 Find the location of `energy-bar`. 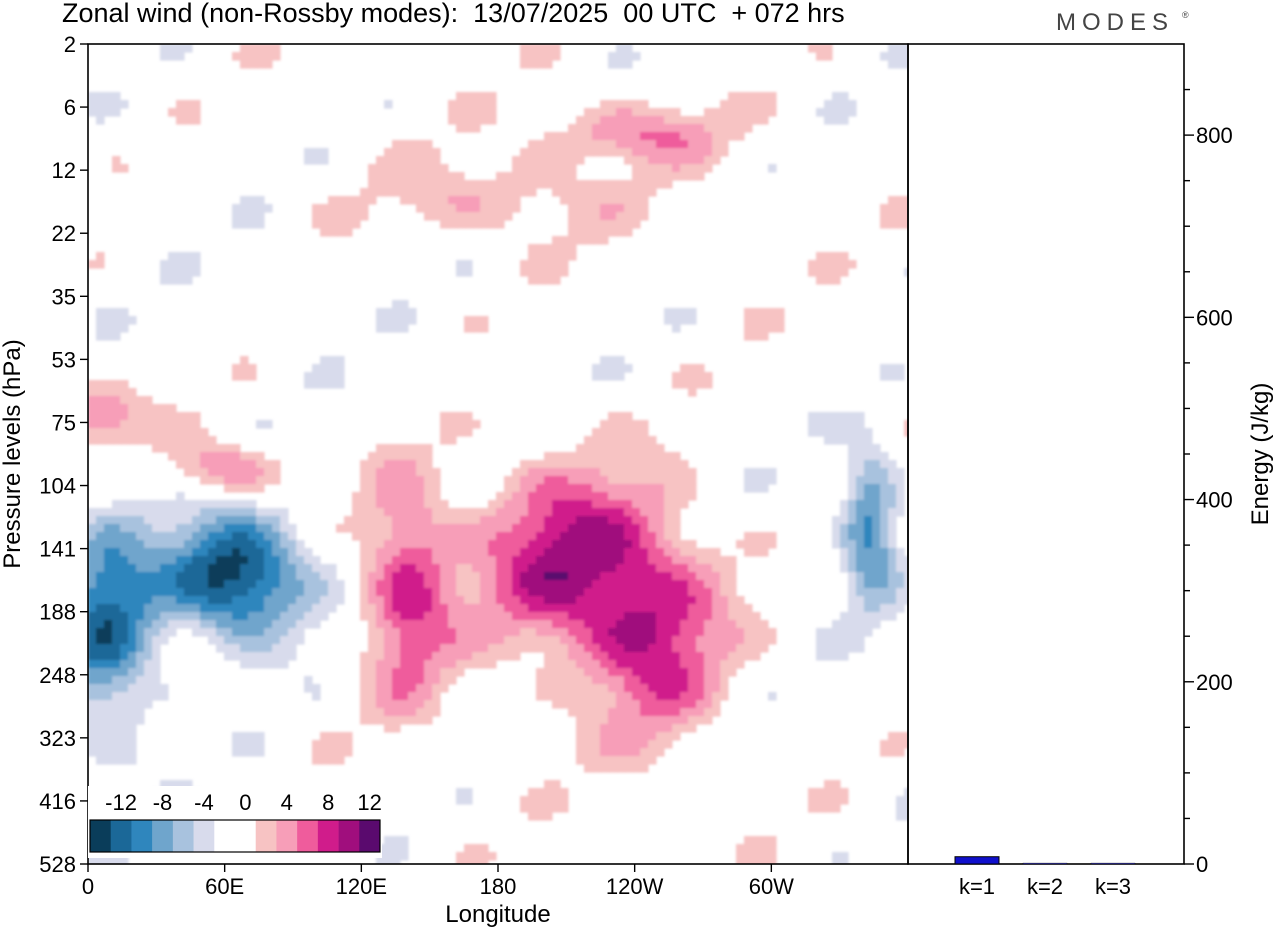

energy-bar is located at coordinates (977, 860).